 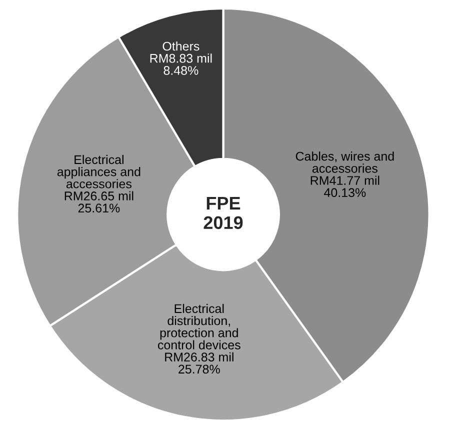 What do you see at coordinates (223, 213) in the screenshot?
I see `text: FPE 2019` at bounding box center [223, 213].